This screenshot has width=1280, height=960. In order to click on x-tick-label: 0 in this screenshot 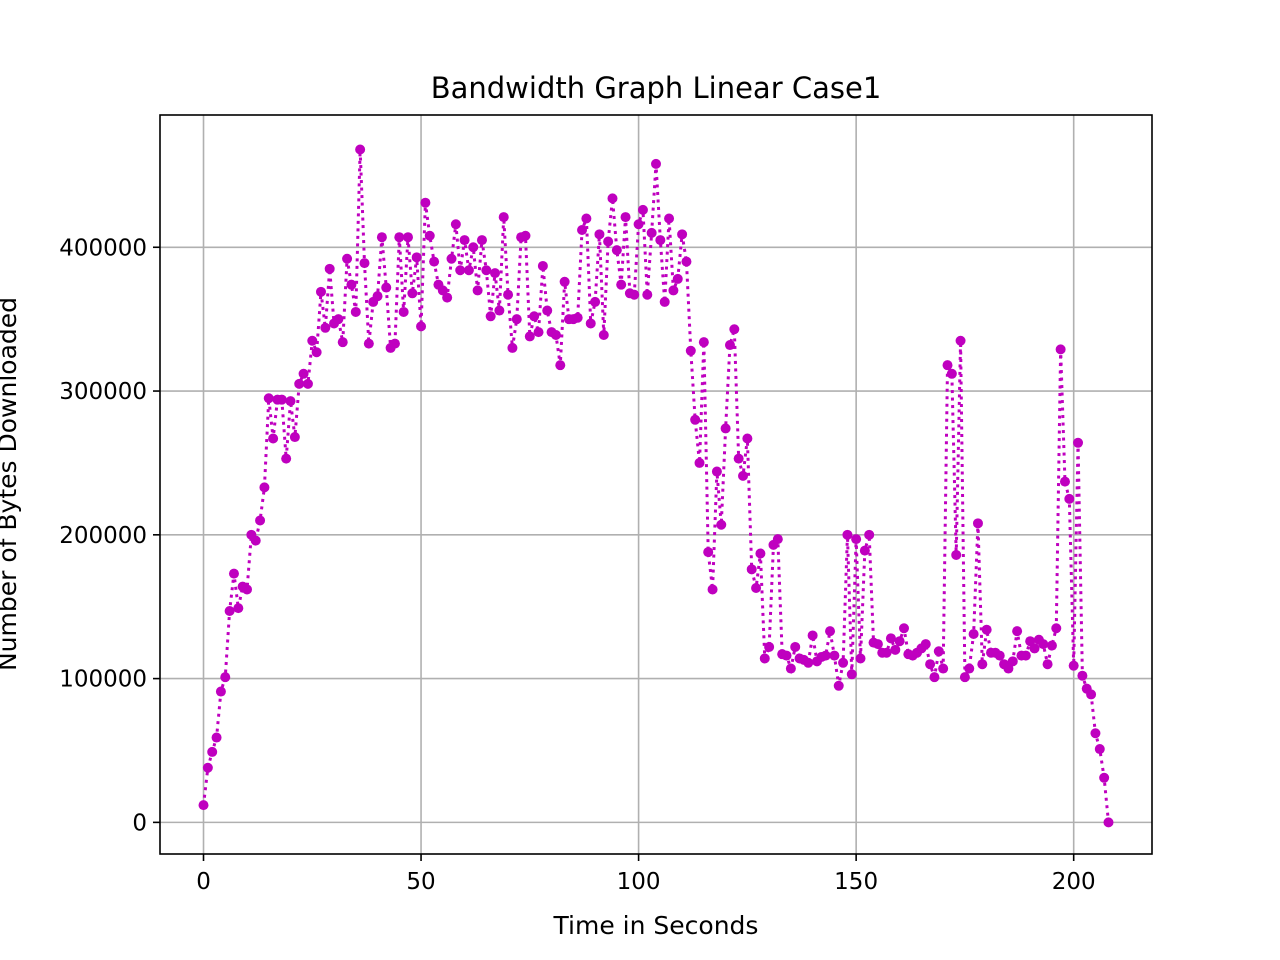, I will do `click(203, 882)`.